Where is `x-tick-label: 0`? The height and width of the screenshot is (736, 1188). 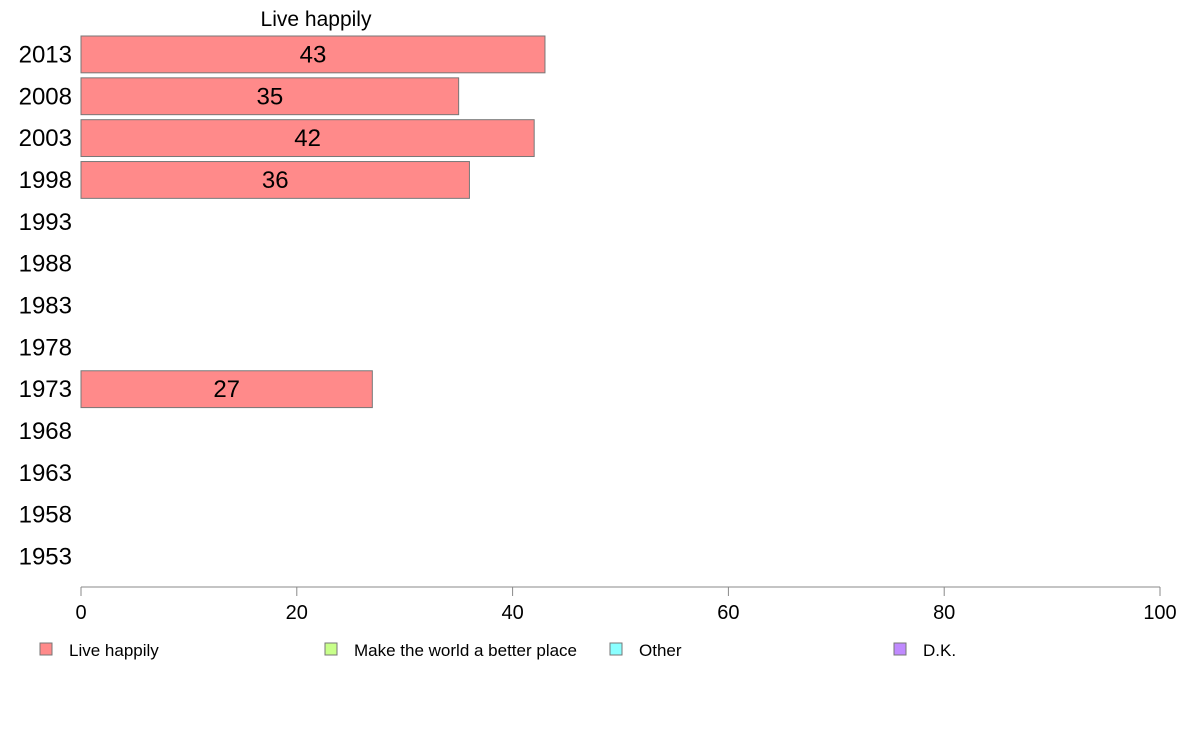
x-tick-label: 0 is located at coordinates (80, 613).